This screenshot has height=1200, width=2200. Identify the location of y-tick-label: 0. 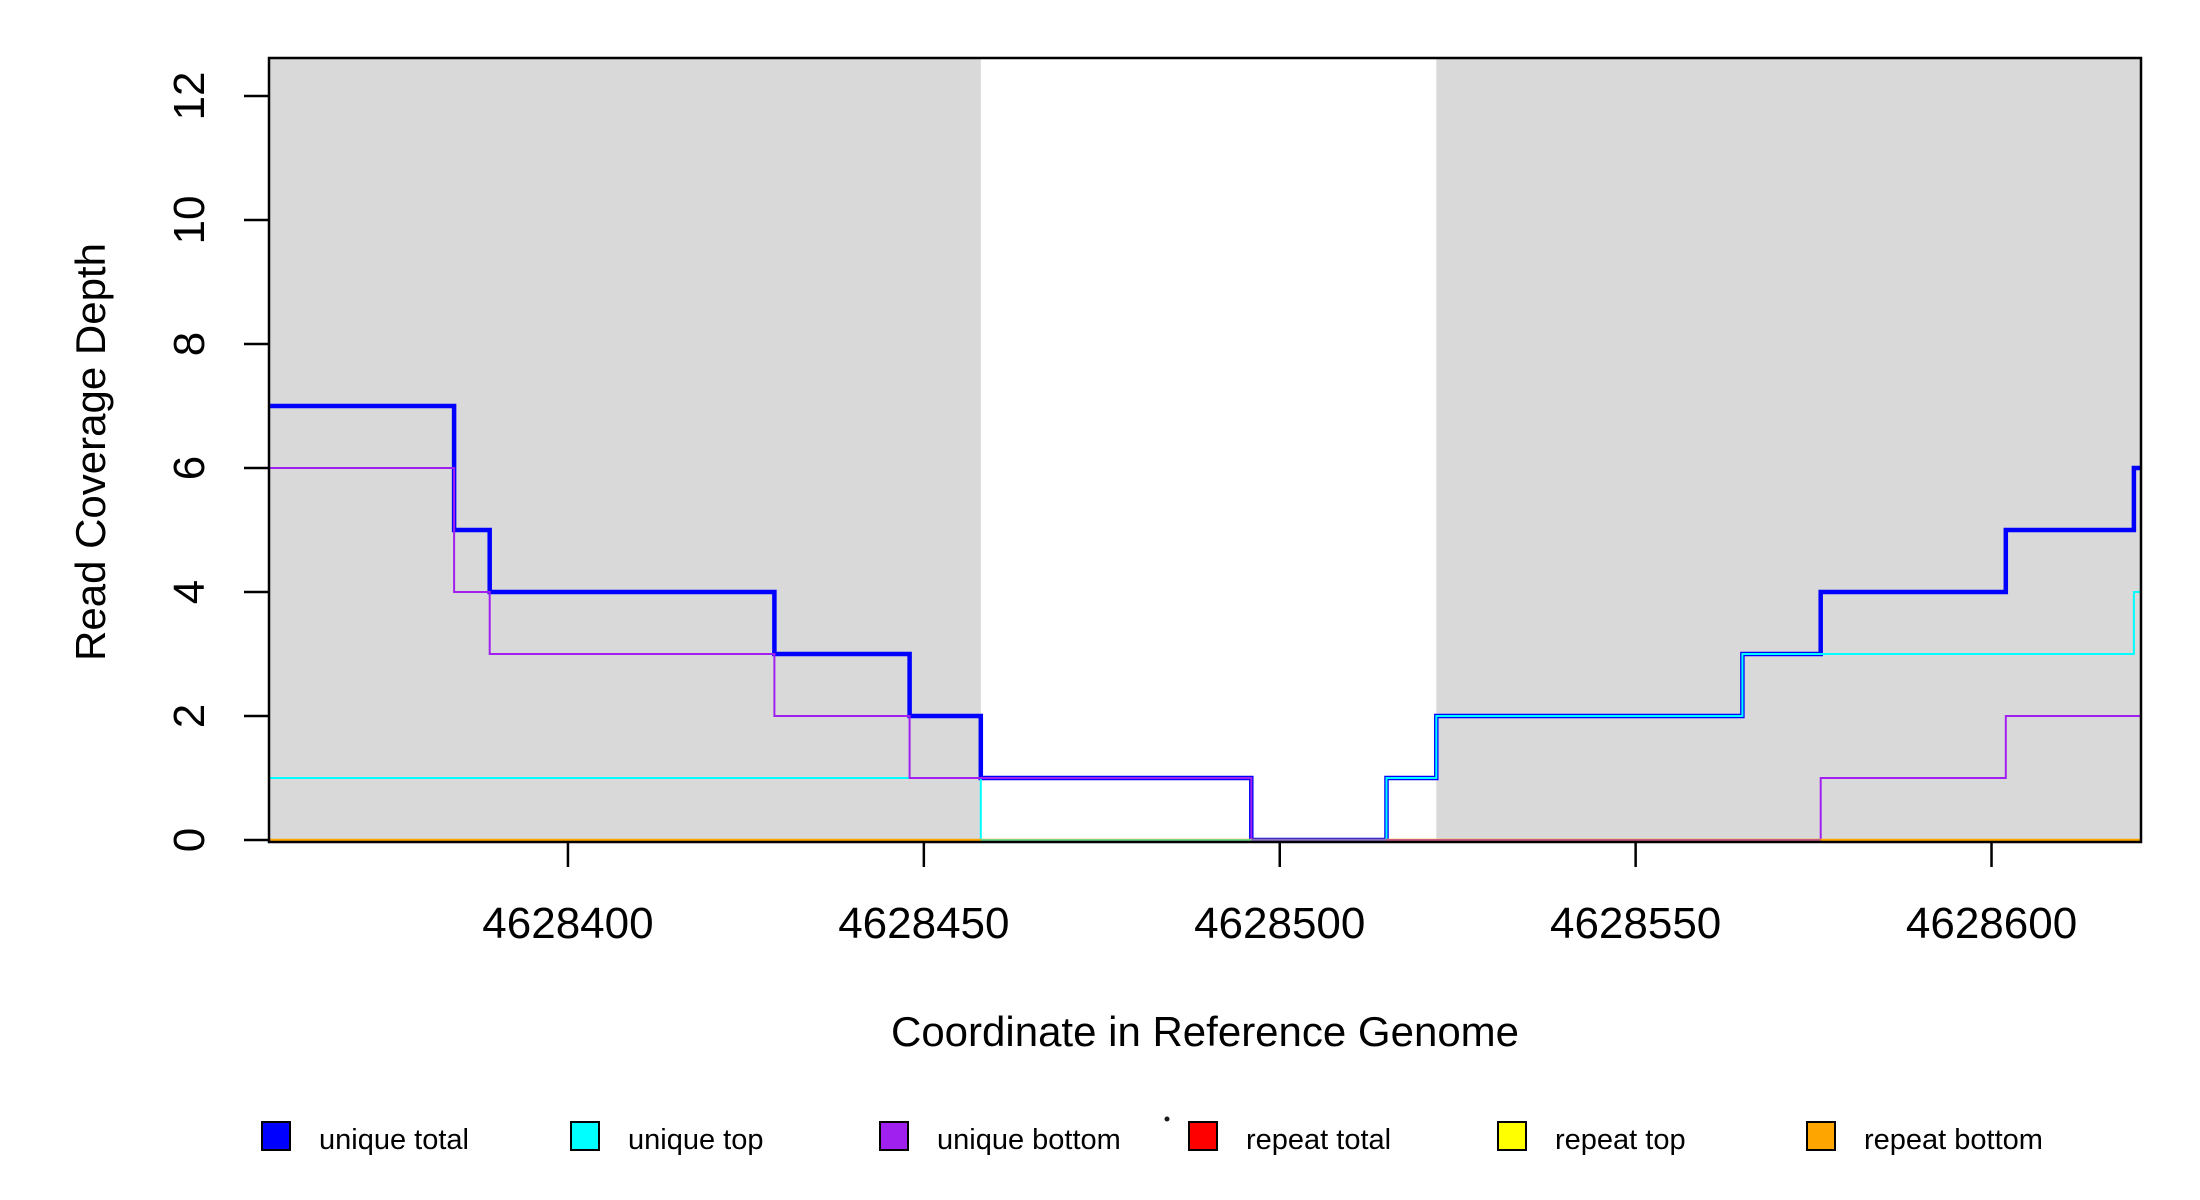
(189, 840).